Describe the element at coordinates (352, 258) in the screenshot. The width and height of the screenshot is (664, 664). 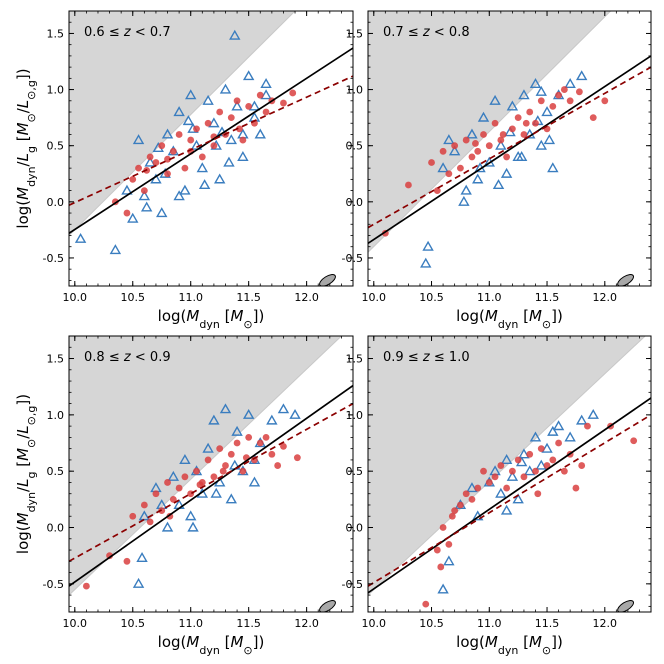
I see `y-tick-label: -0.5` at that location.